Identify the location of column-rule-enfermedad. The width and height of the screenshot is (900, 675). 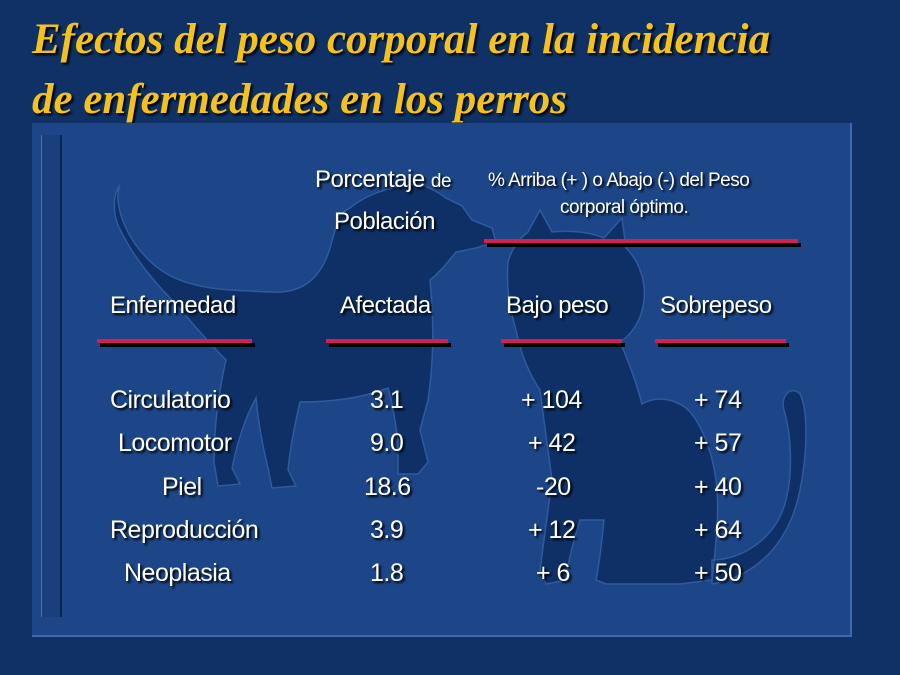
(174, 341).